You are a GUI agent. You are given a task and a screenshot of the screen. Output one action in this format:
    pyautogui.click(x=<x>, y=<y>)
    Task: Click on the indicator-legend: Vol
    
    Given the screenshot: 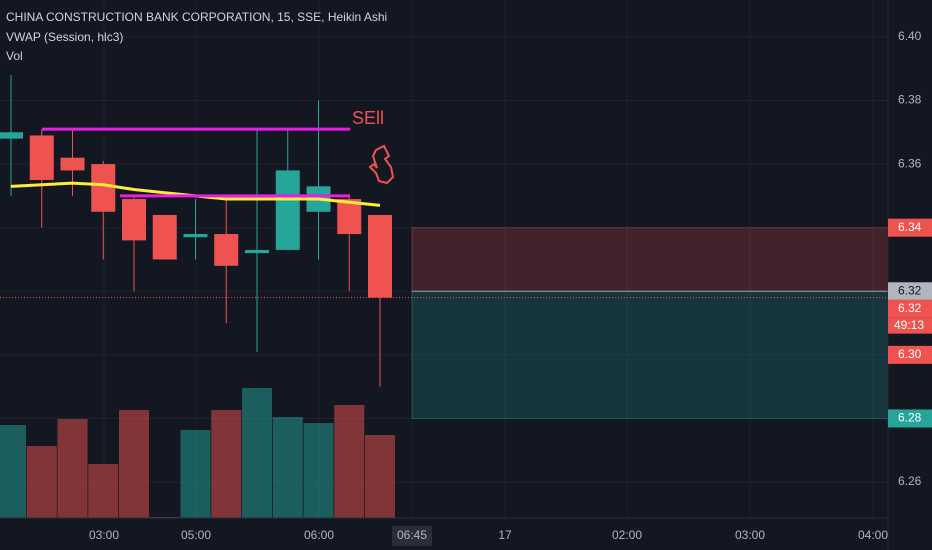 What is the action you would take?
    pyautogui.click(x=14, y=56)
    